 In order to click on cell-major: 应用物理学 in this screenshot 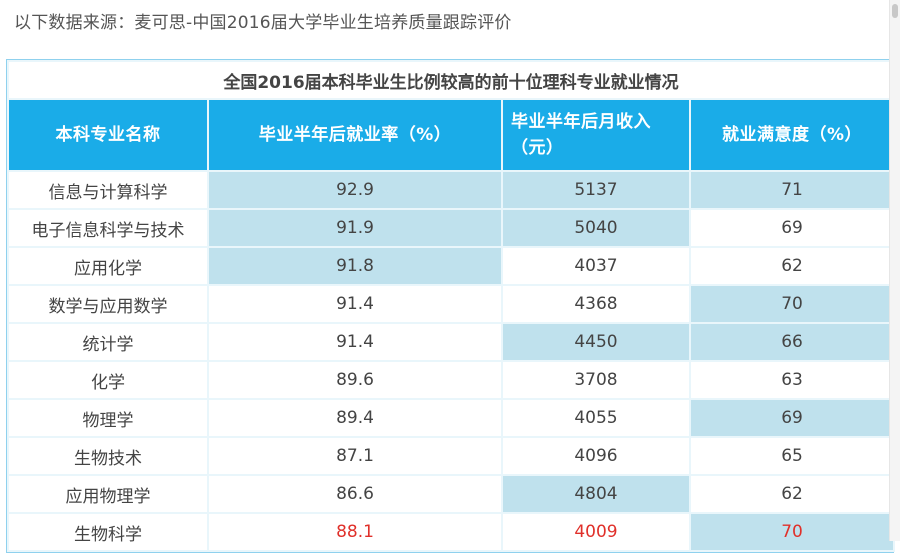, I will do `click(108, 494)`.